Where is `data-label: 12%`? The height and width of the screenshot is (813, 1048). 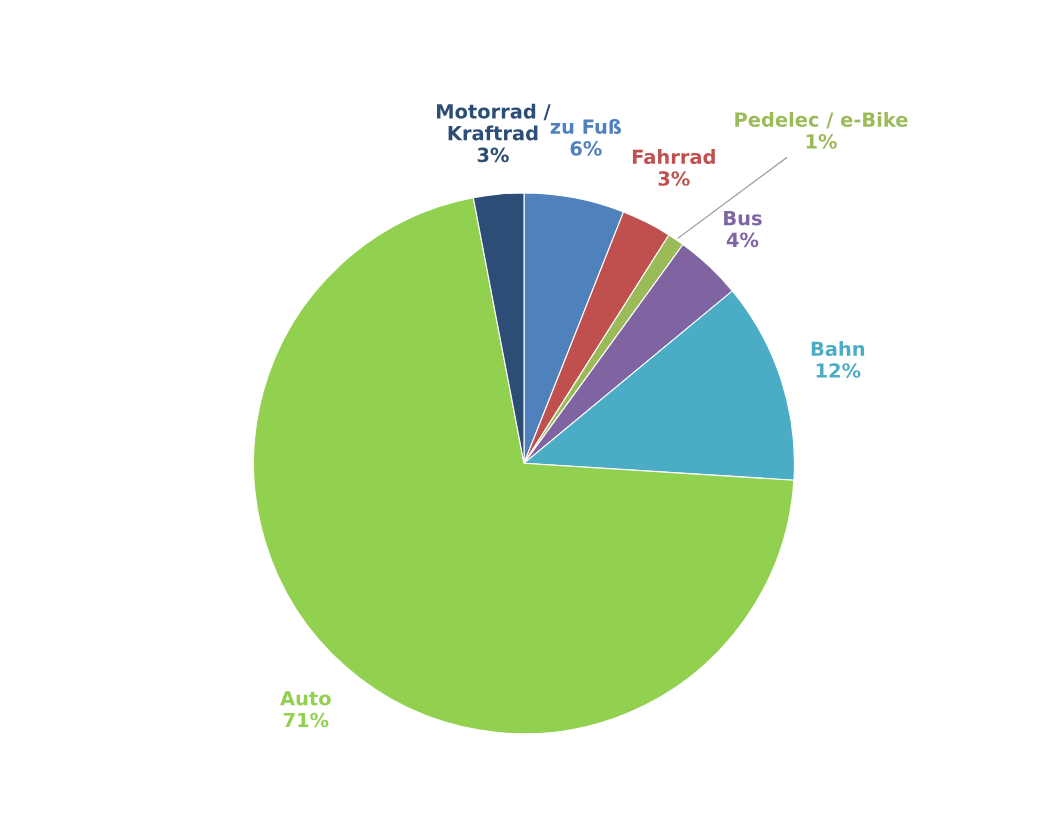
data-label: 12% is located at coordinates (838, 370).